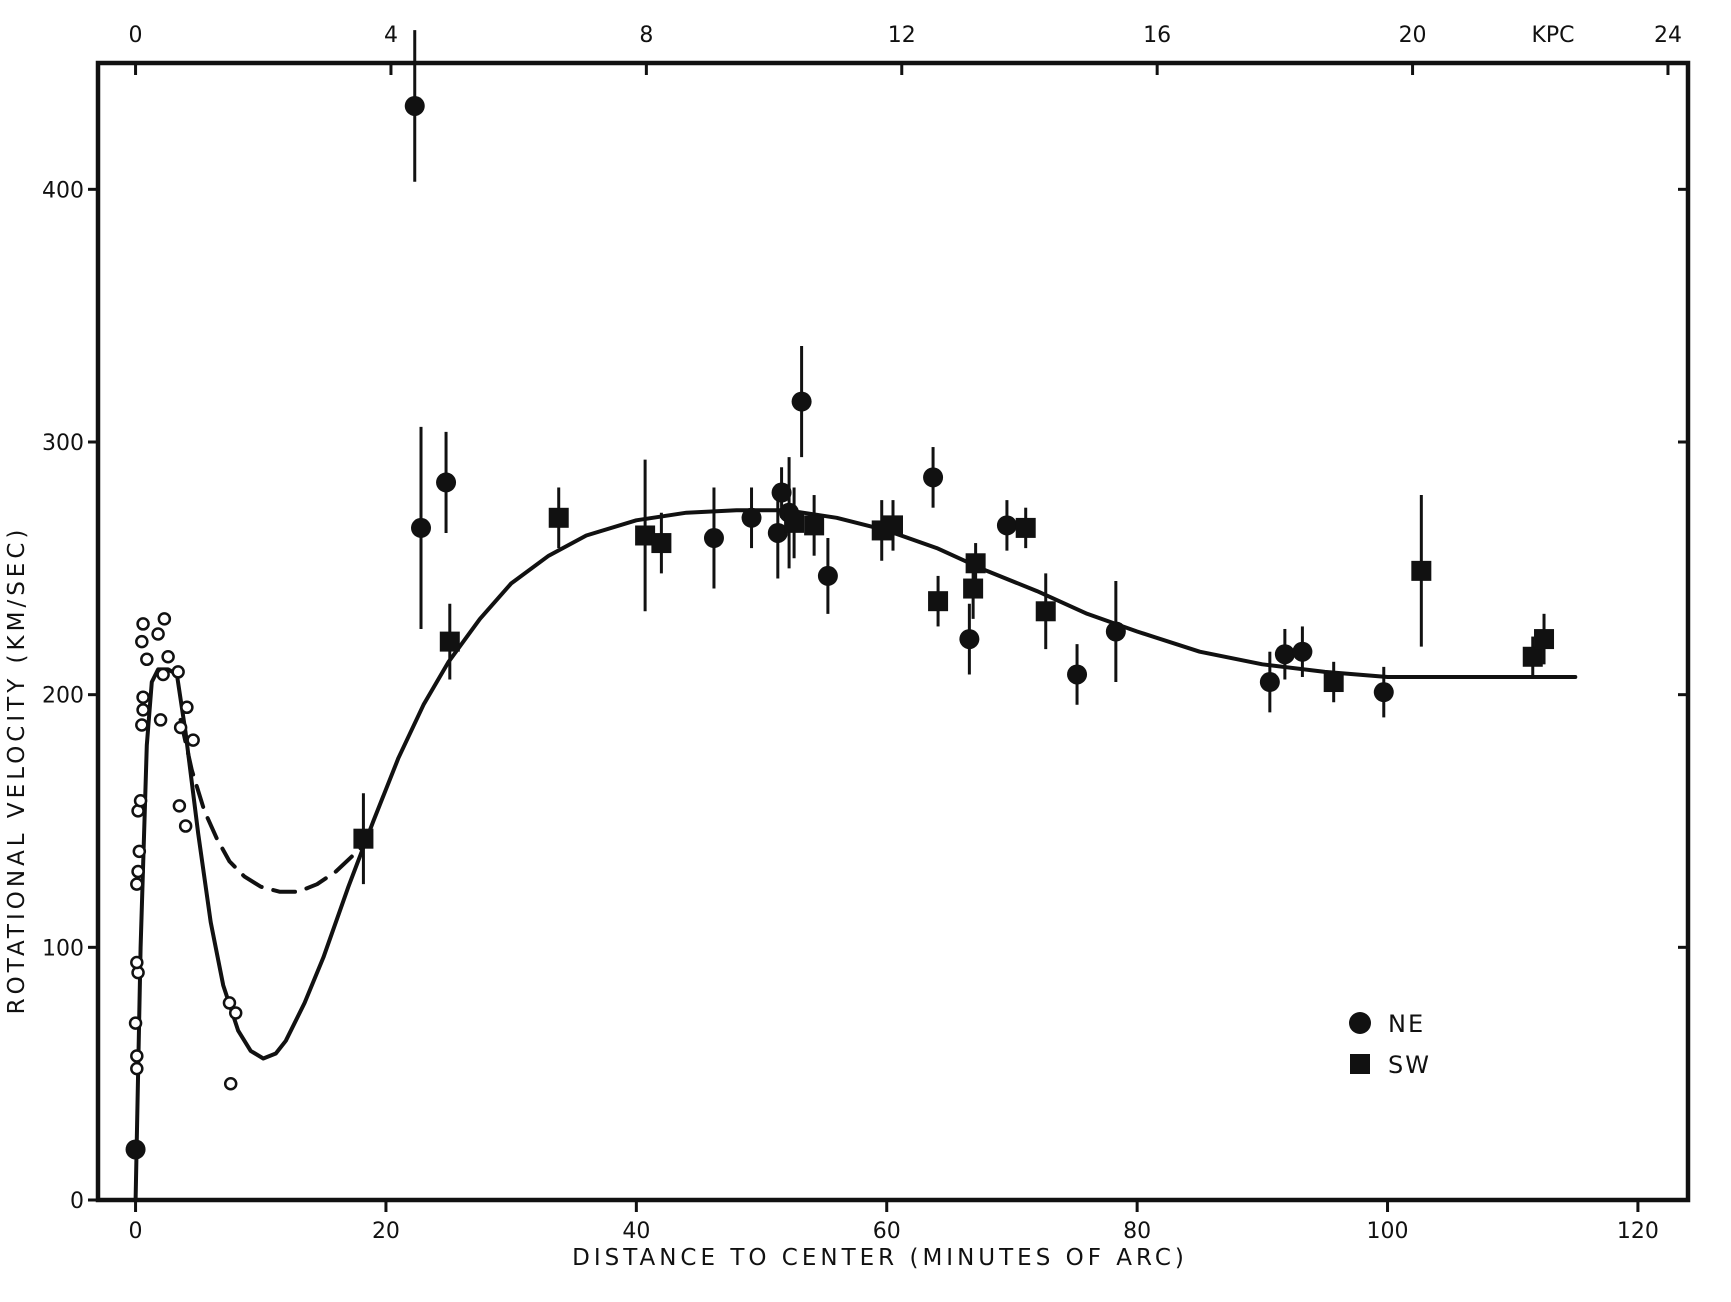  What do you see at coordinates (63, 948) in the screenshot?
I see `y-tick-label: 100` at bounding box center [63, 948].